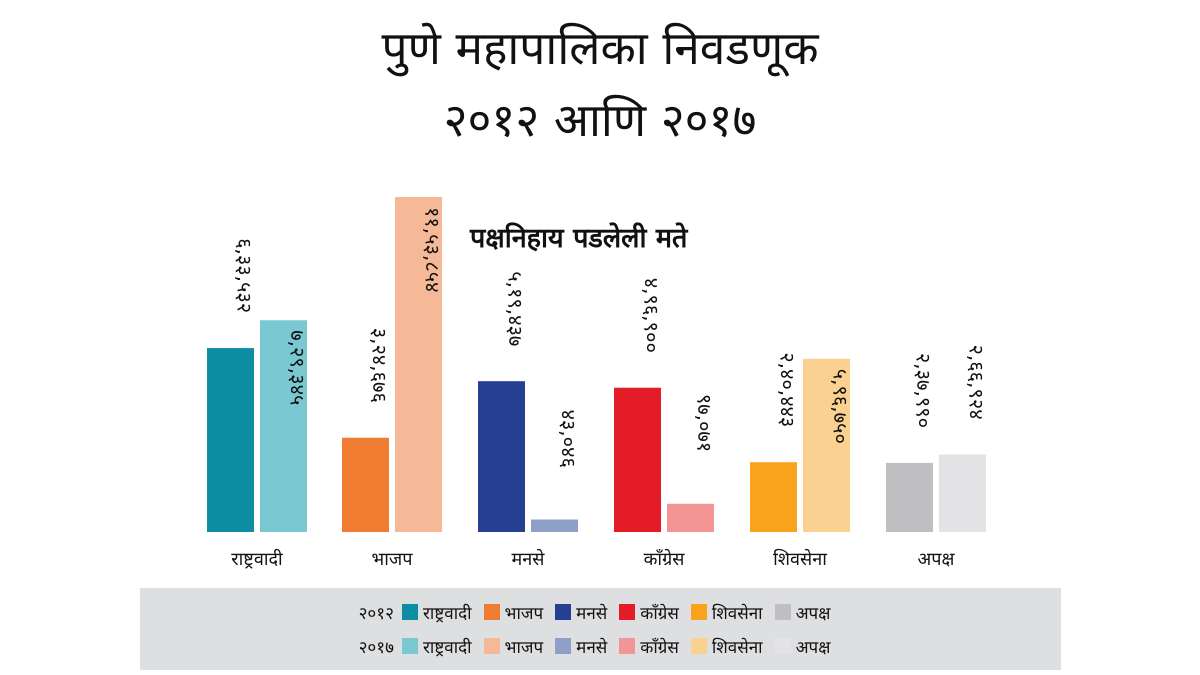 The height and width of the screenshot is (675, 1200). Describe the element at coordinates (841, 406) in the screenshot. I see `data-label: ५,९६,७५०` at that location.